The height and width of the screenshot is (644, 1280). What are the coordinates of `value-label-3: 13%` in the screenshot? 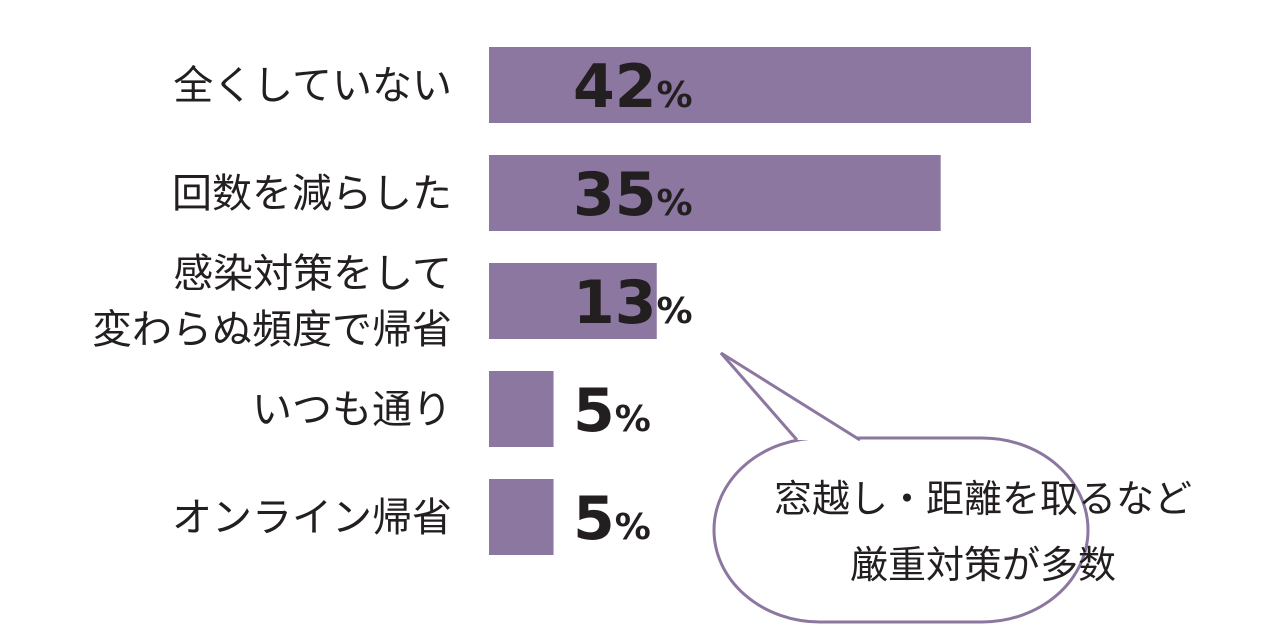 It's located at (633, 303).